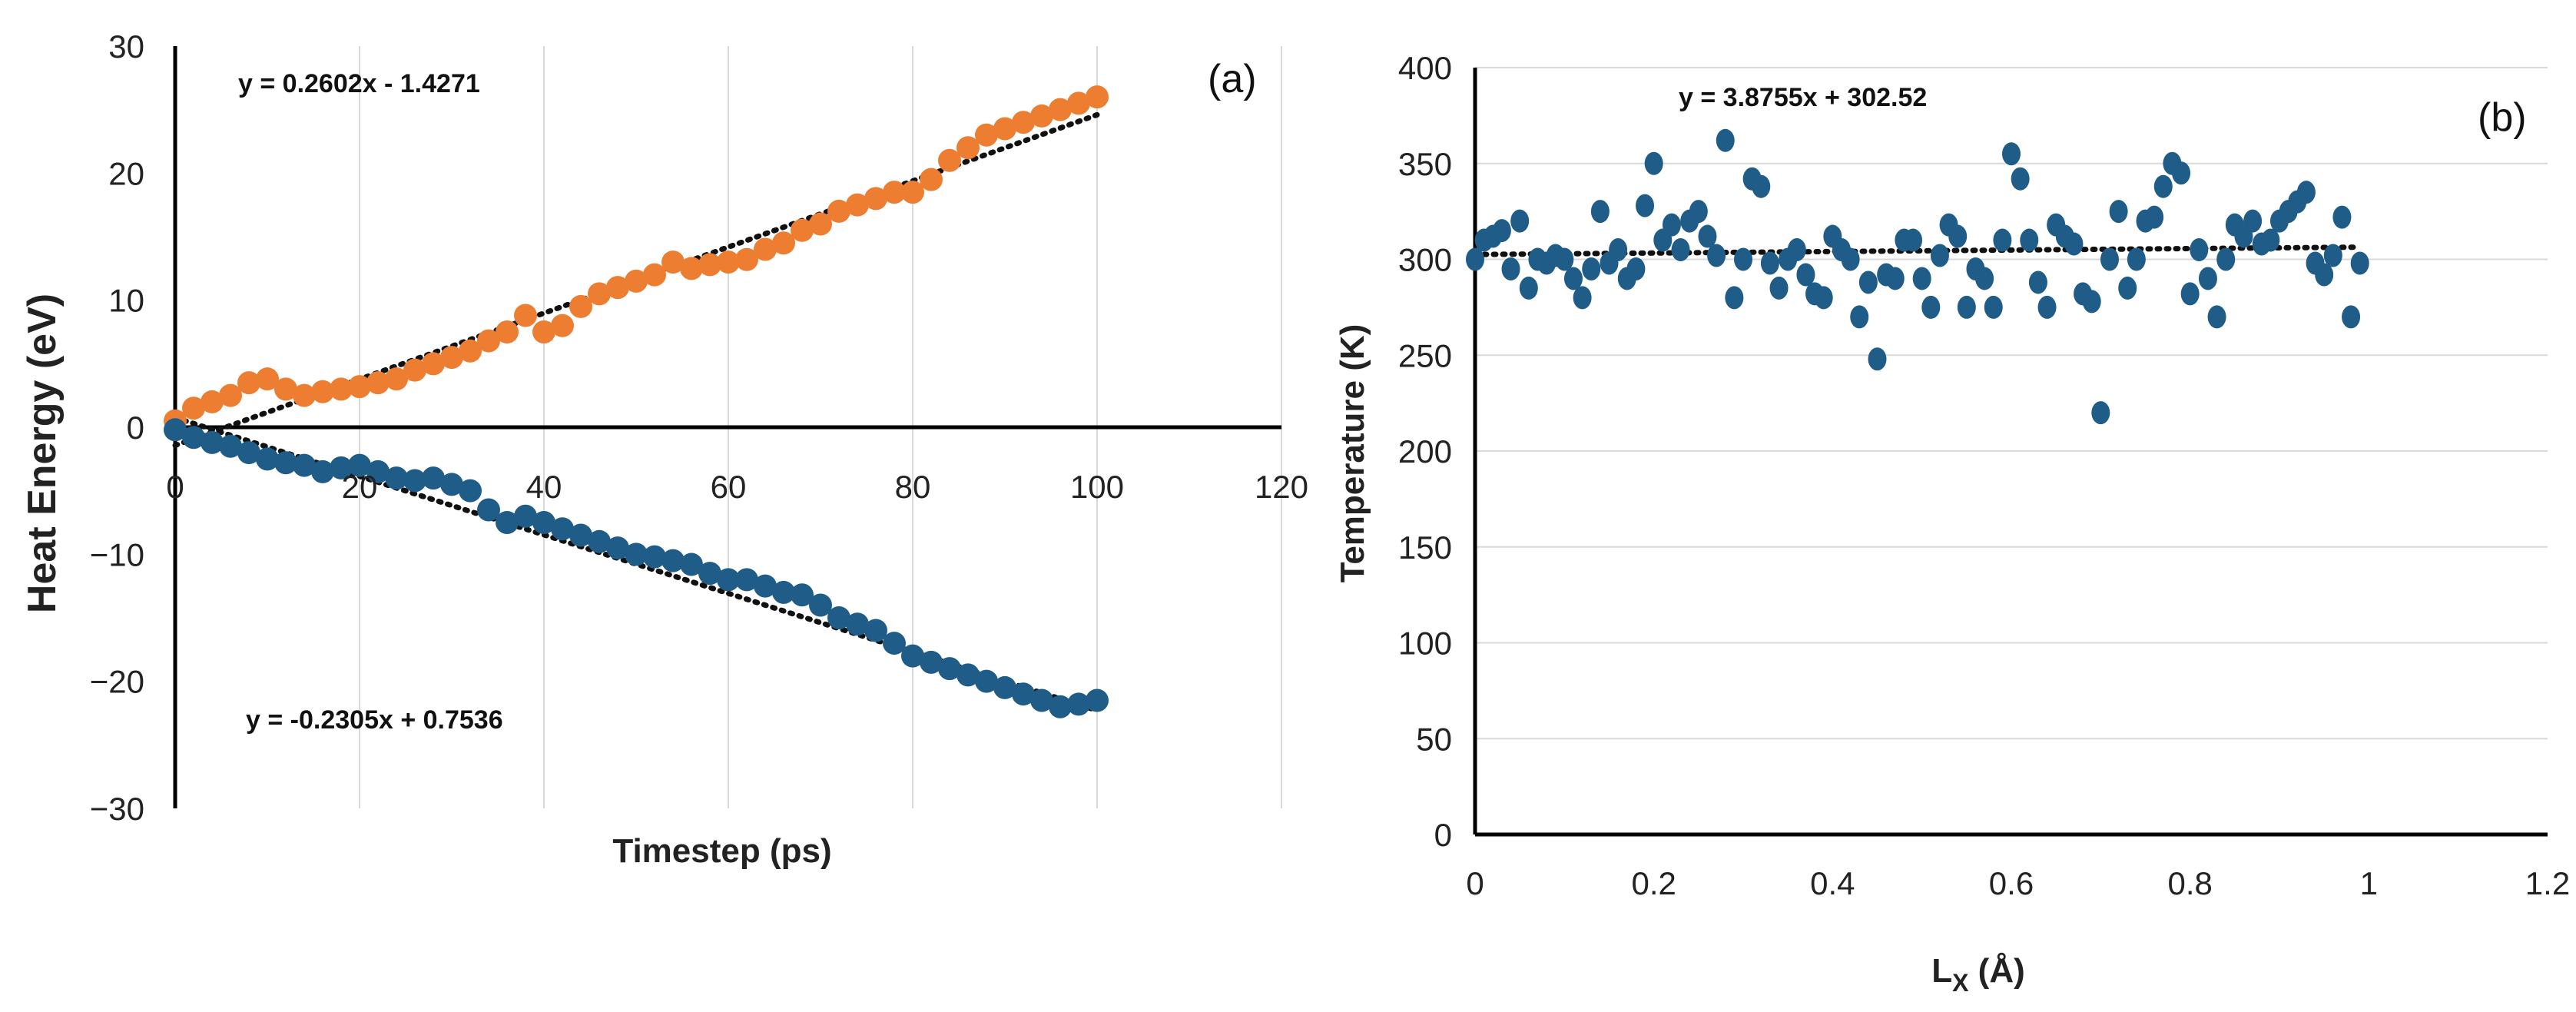 The width and height of the screenshot is (2576, 1012). Describe the element at coordinates (117, 554) in the screenshot. I see `panel-a-y-tick-label: −10` at that location.